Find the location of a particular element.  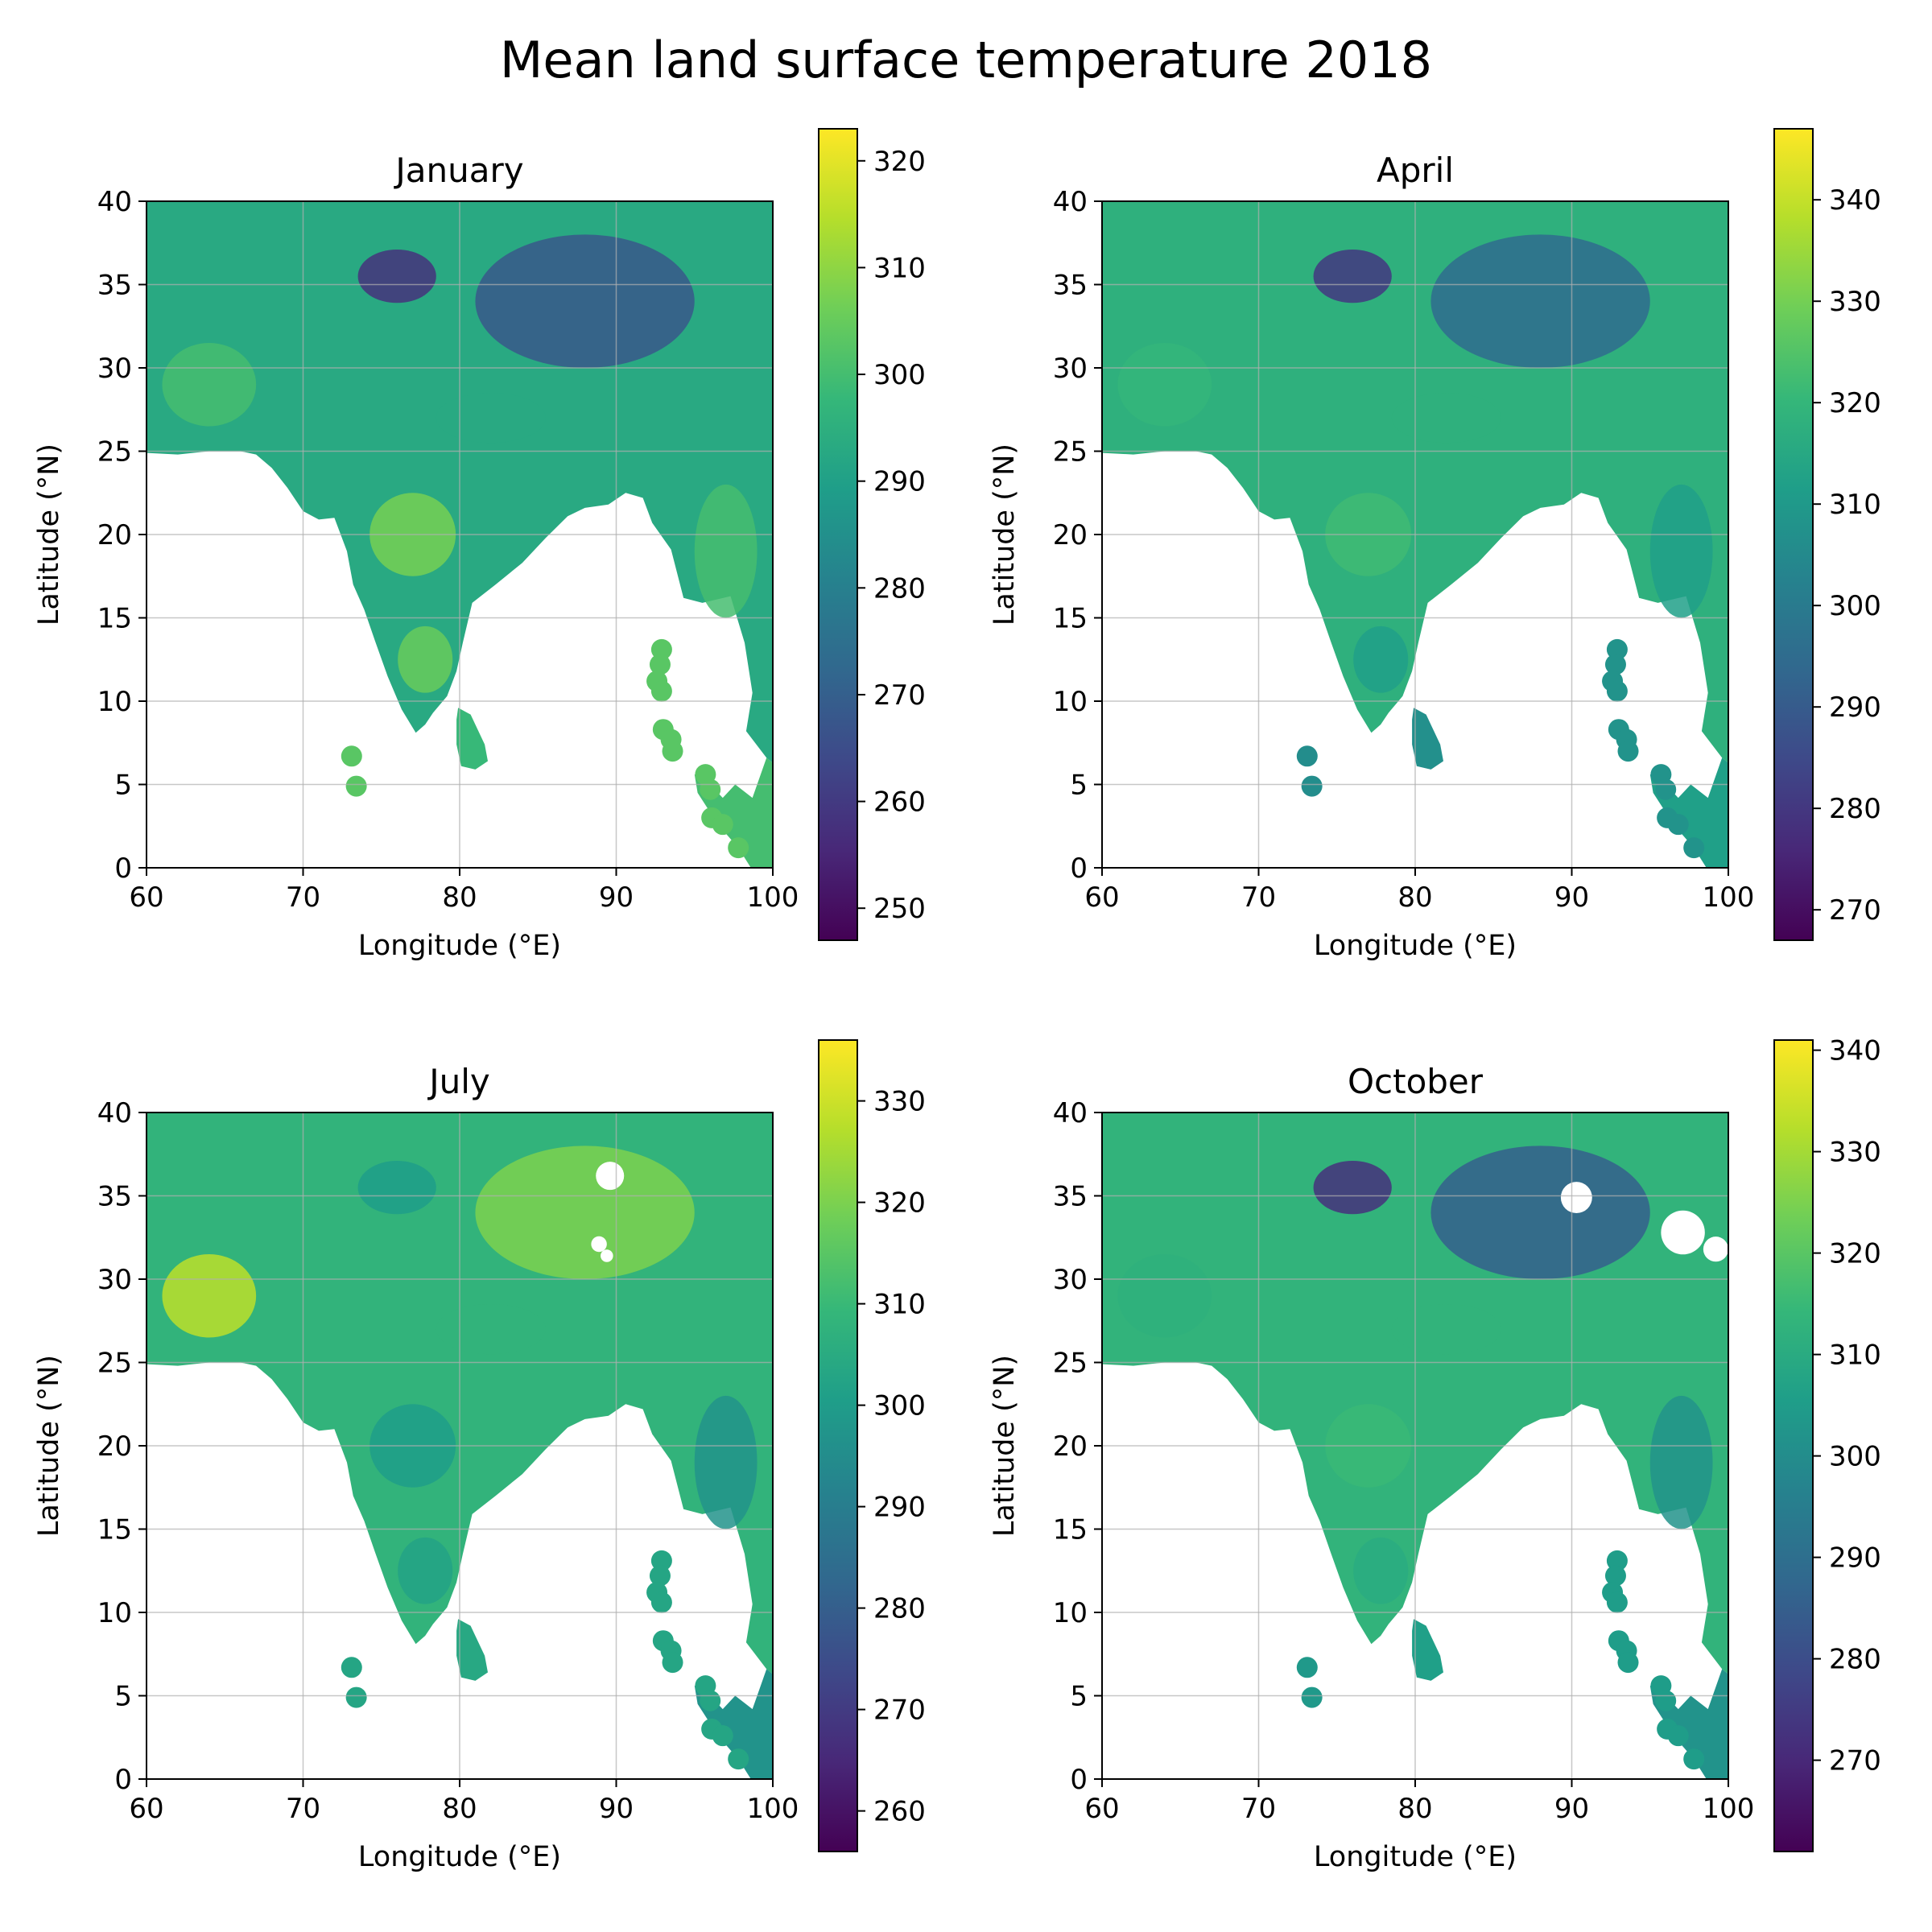

colorbar-tick-label: 270 is located at coordinates (1855, 910).